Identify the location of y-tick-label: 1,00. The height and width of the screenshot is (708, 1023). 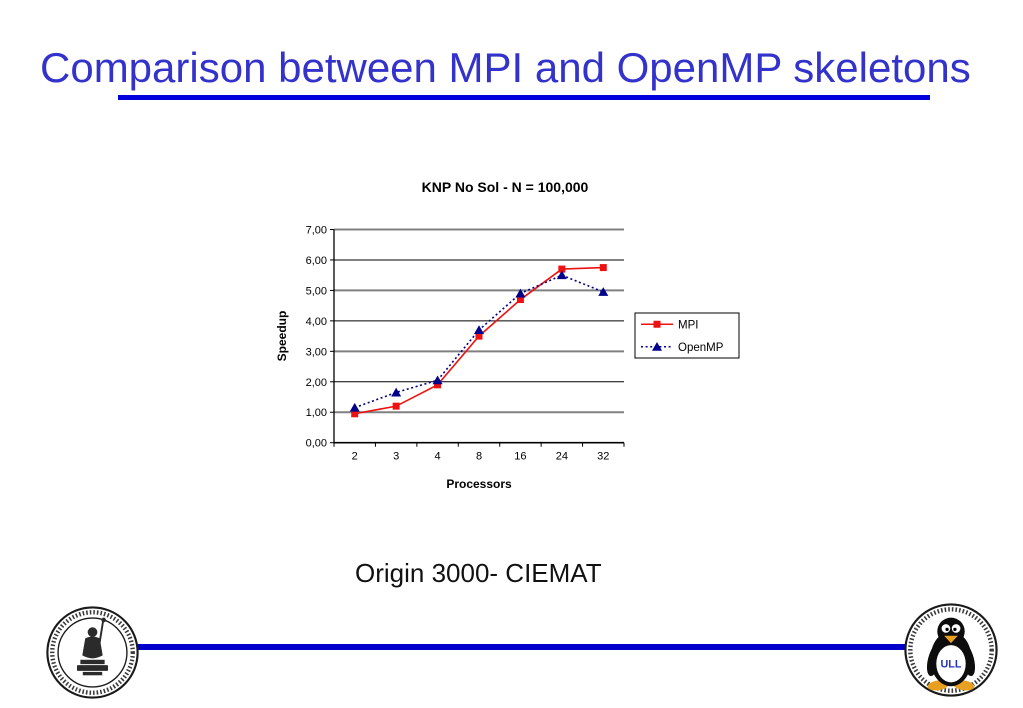
(316, 413).